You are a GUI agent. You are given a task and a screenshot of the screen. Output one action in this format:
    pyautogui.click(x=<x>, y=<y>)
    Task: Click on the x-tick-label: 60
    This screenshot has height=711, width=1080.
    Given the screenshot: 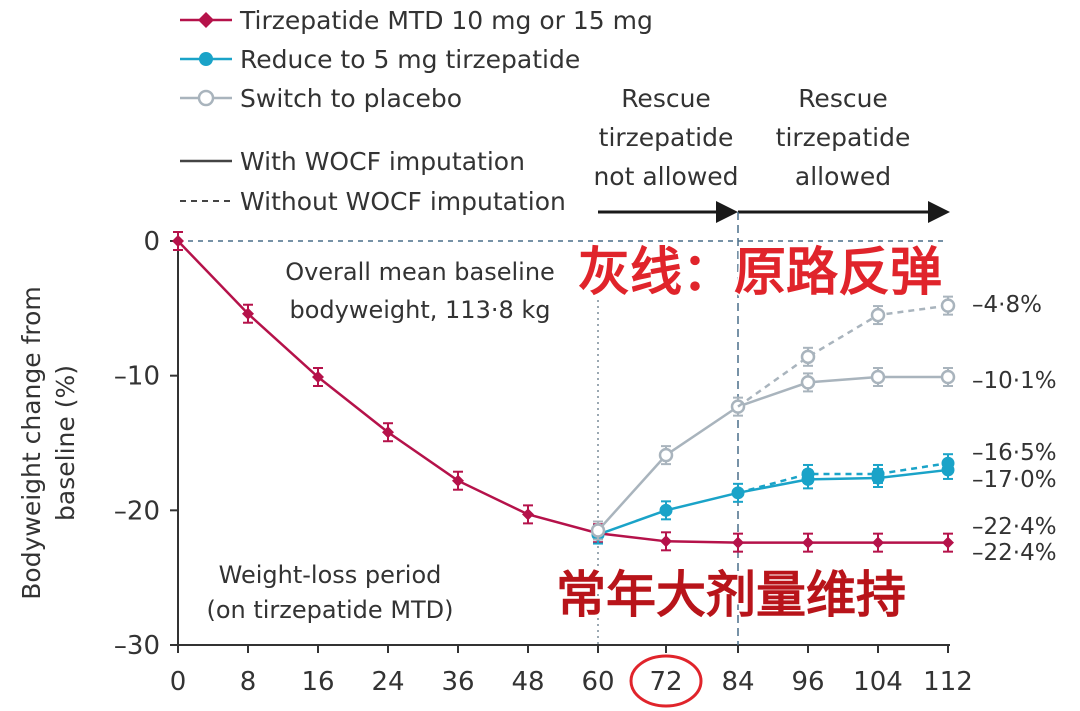 What is the action you would take?
    pyautogui.click(x=597, y=682)
    